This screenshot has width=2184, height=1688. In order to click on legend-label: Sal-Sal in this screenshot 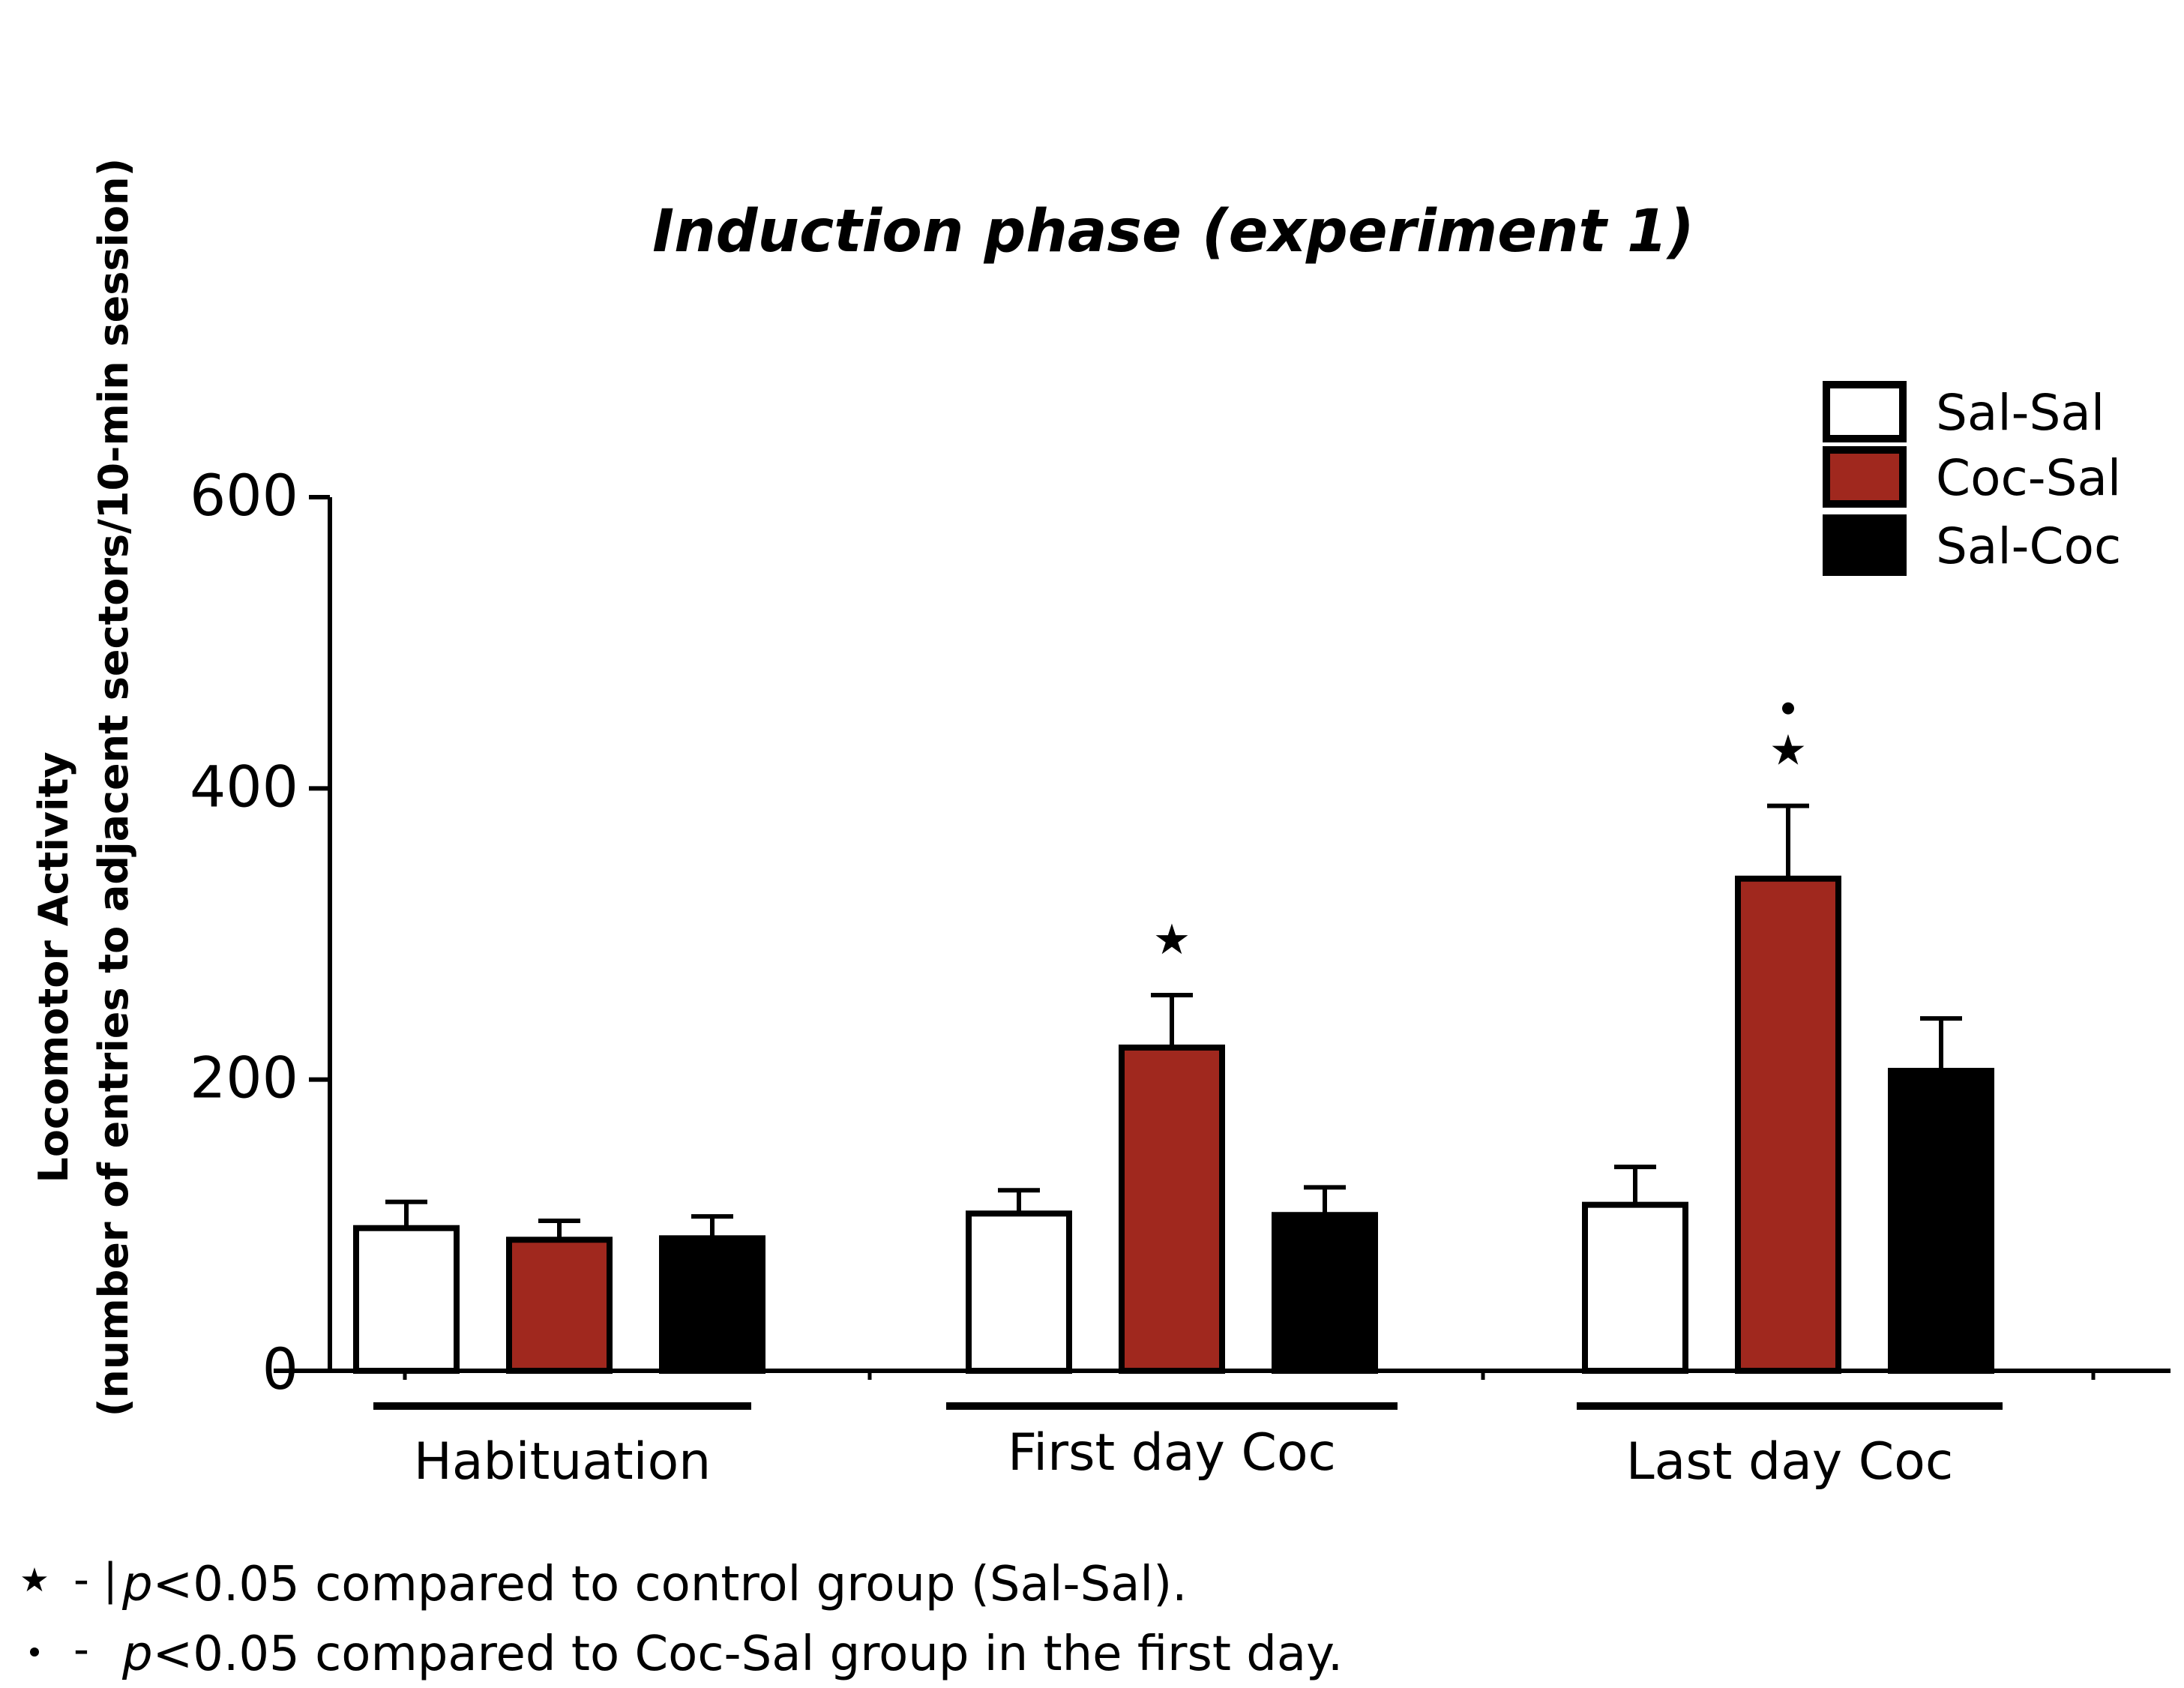, I will do `click(2020, 413)`.